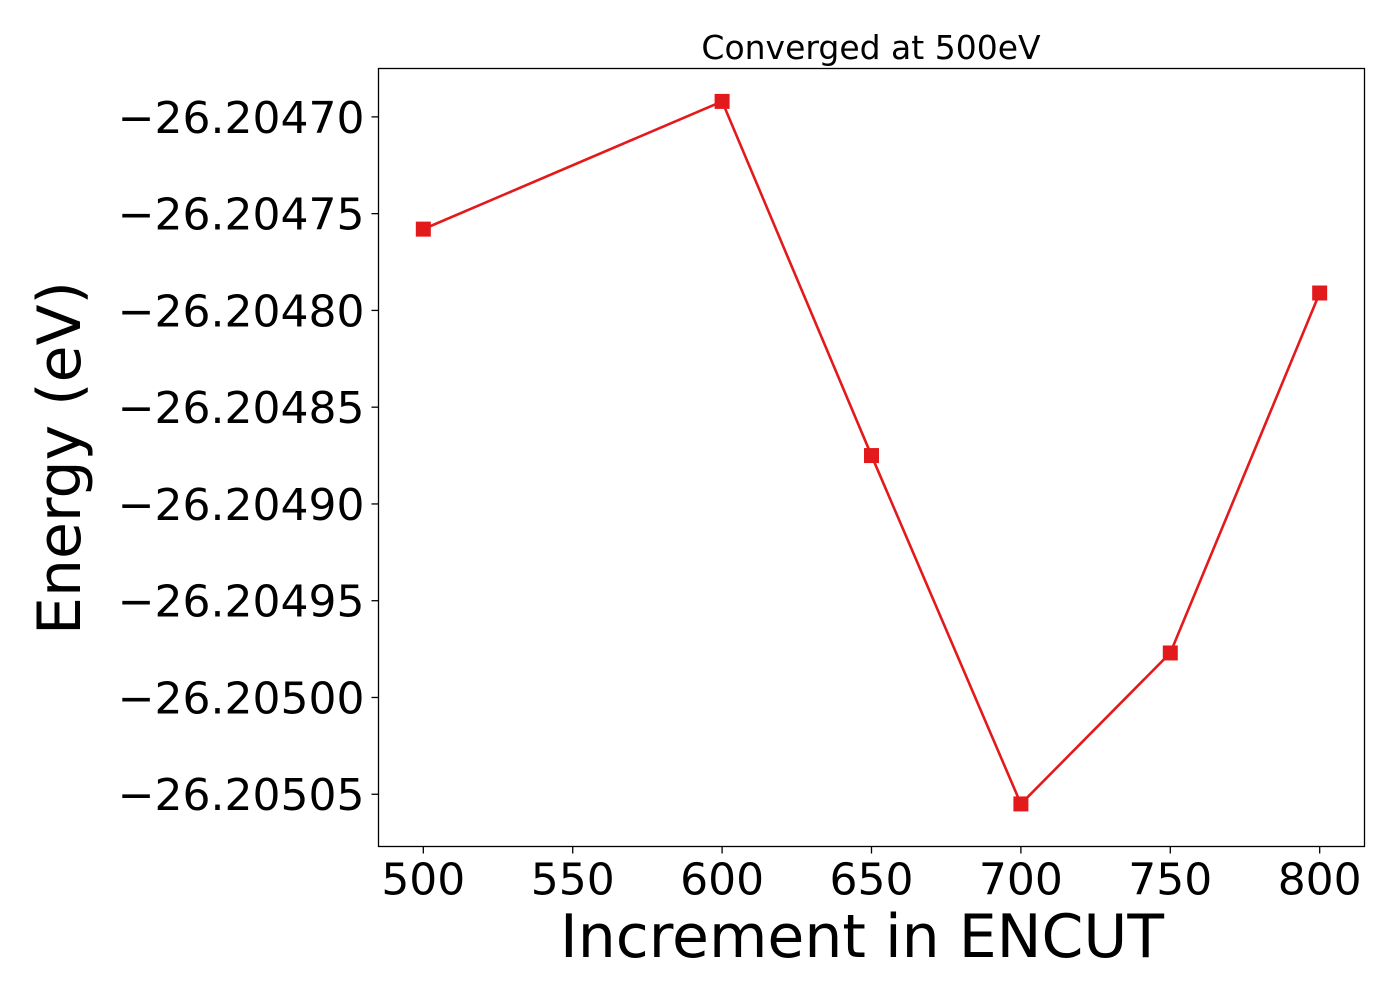 Image resolution: width=1400 pixels, height=1005 pixels. I want to click on chart-title: Converged at 500eV, so click(871, 47).